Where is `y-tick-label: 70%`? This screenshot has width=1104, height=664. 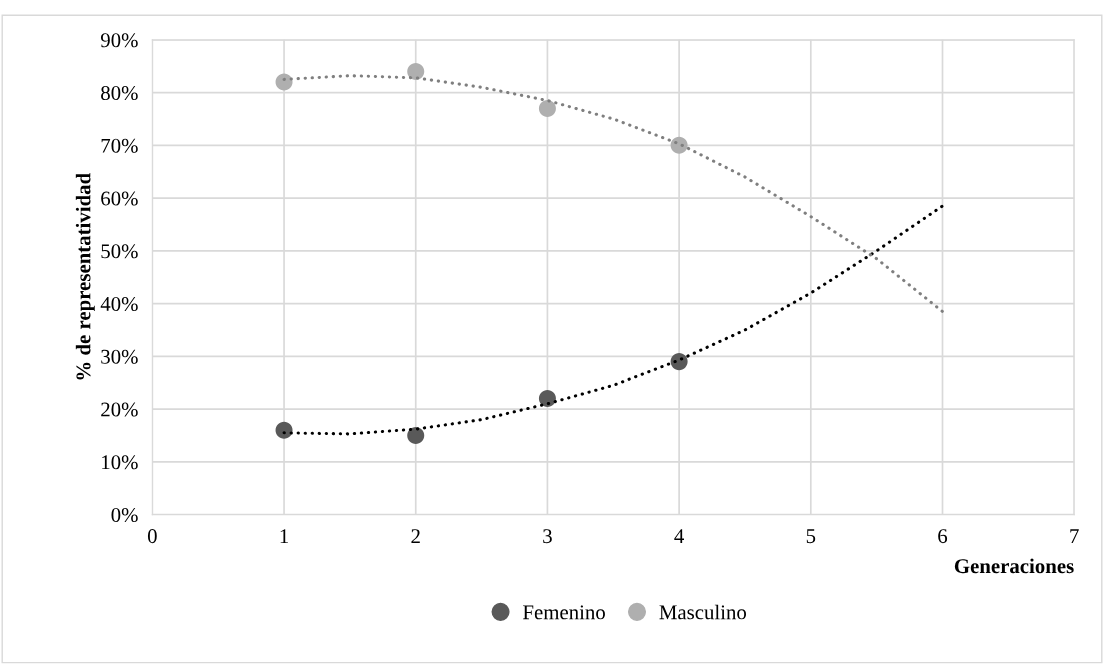 y-tick-label: 70% is located at coordinates (119, 145).